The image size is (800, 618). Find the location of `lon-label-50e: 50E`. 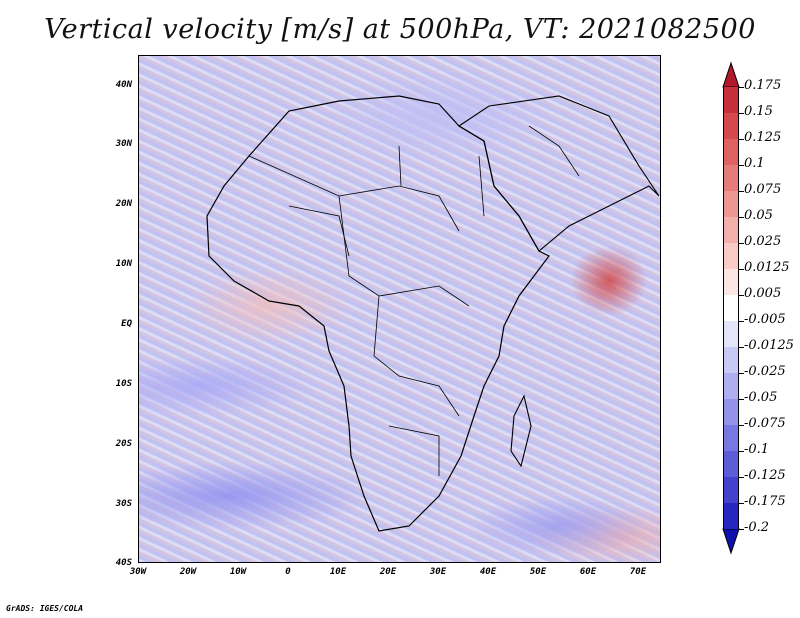

lon-label-50e: 50E is located at coordinates (538, 572).